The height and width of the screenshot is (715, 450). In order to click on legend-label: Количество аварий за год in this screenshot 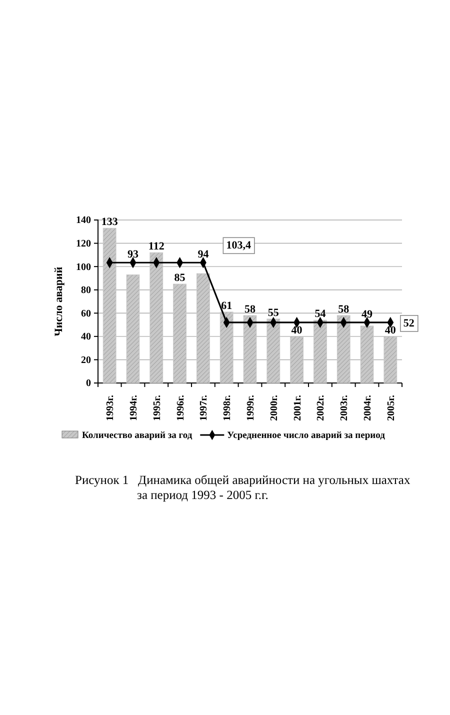, I will do `click(137, 436)`.